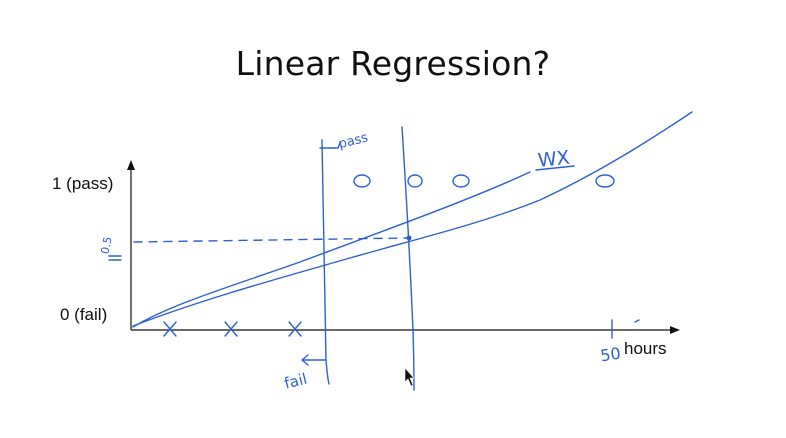 The image size is (786, 438). Describe the element at coordinates (675, 330) in the screenshot. I see `x-axis-arrow-icon` at that location.